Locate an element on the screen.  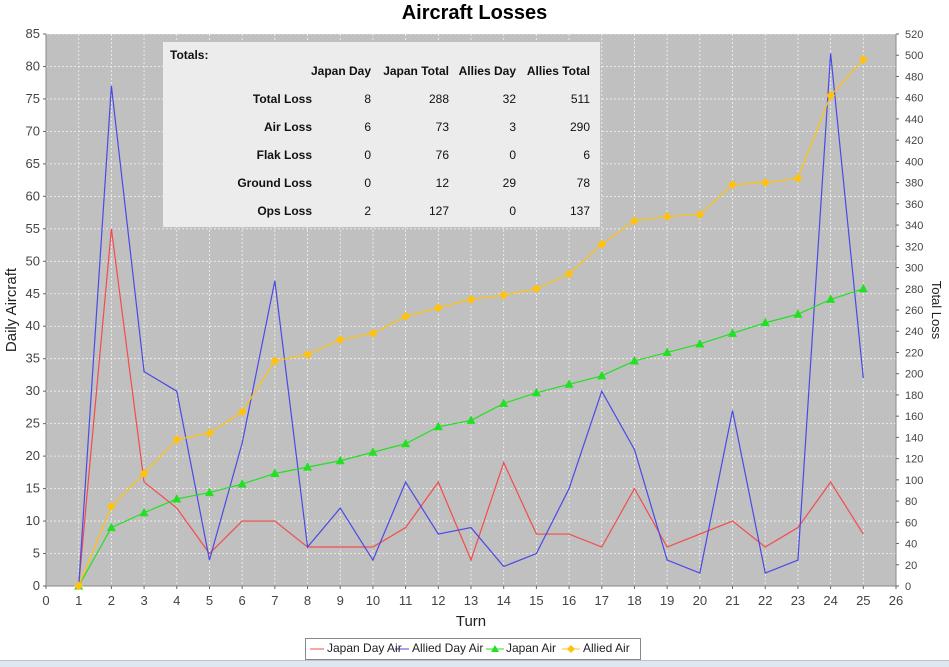
totals-heading: Totals: is located at coordinates (189, 55).